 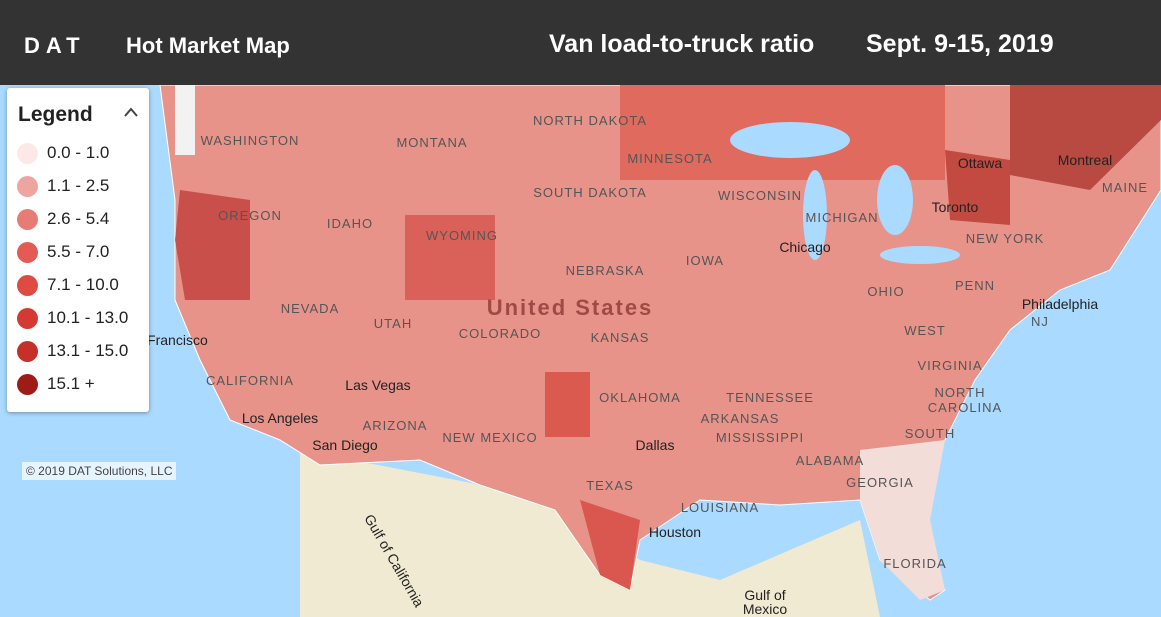 I want to click on place-label: OKLAHOMA, so click(x=640, y=397).